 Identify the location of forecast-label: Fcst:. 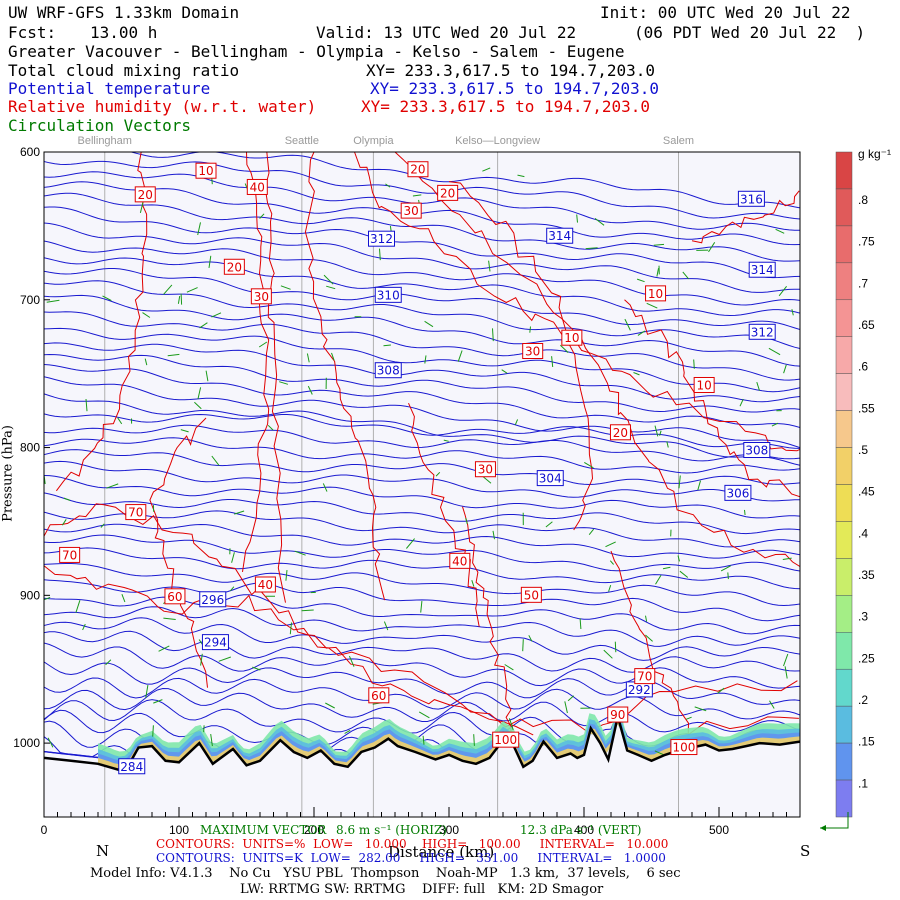
(32, 32).